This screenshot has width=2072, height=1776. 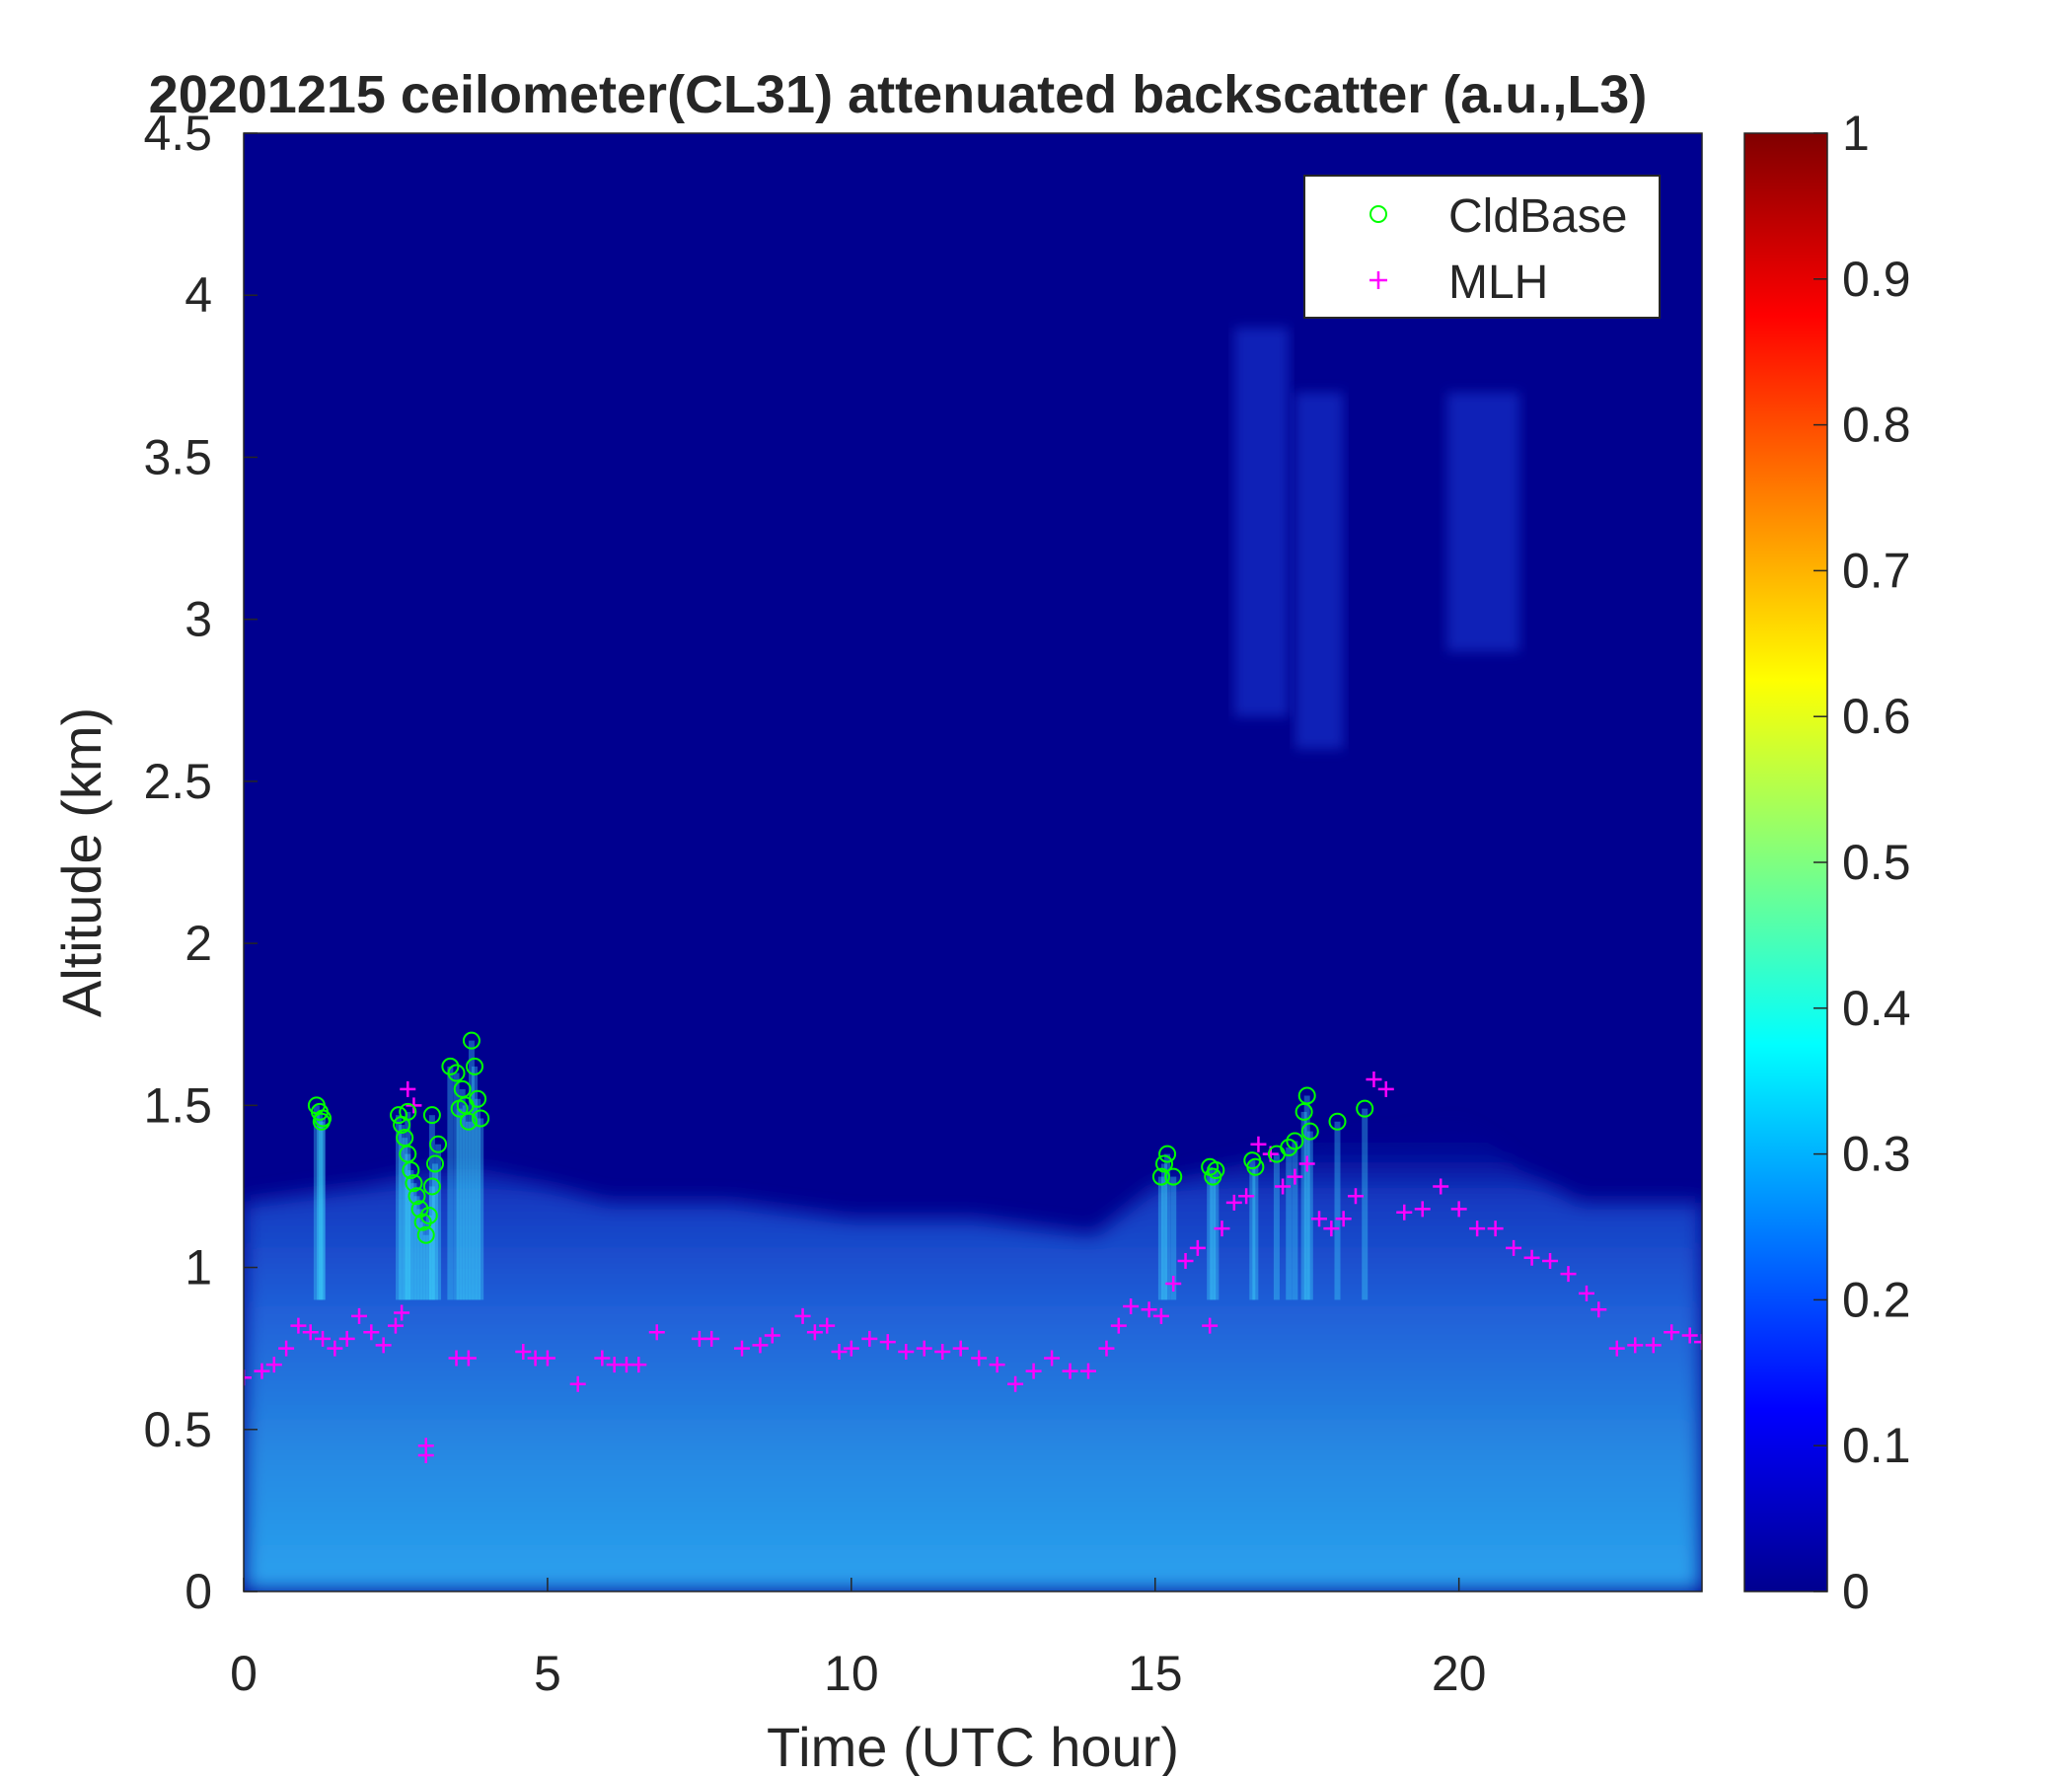 What do you see at coordinates (199, 620) in the screenshot?
I see `y-tick-label-6: 3` at bounding box center [199, 620].